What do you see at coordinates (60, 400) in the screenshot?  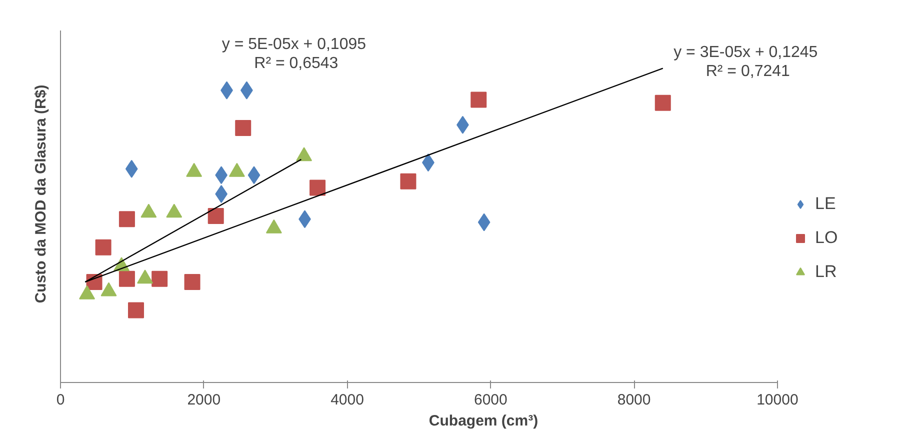 I see `x-tick-label: 0` at bounding box center [60, 400].